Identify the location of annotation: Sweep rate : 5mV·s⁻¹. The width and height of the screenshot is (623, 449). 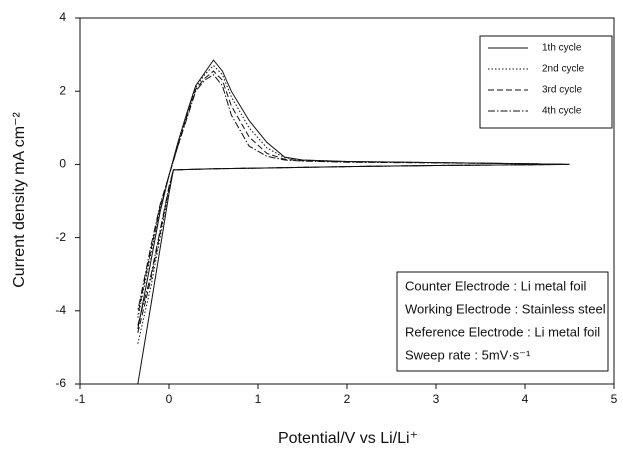
(468, 354).